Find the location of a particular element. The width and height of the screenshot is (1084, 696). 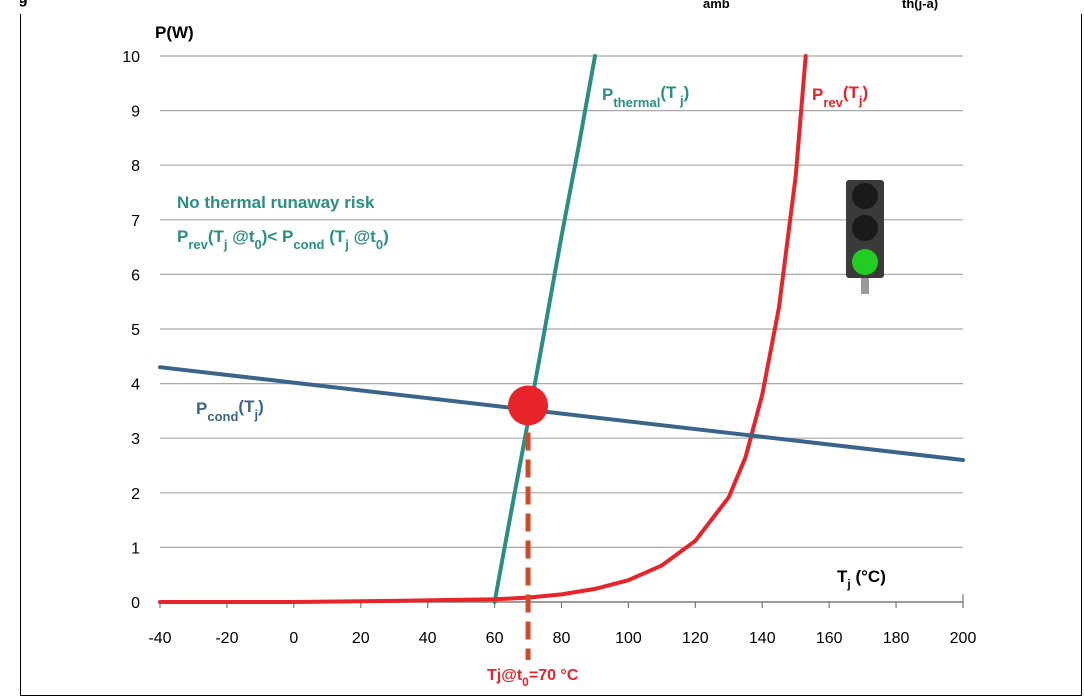

y-tick-label: 1 is located at coordinates (135, 548).